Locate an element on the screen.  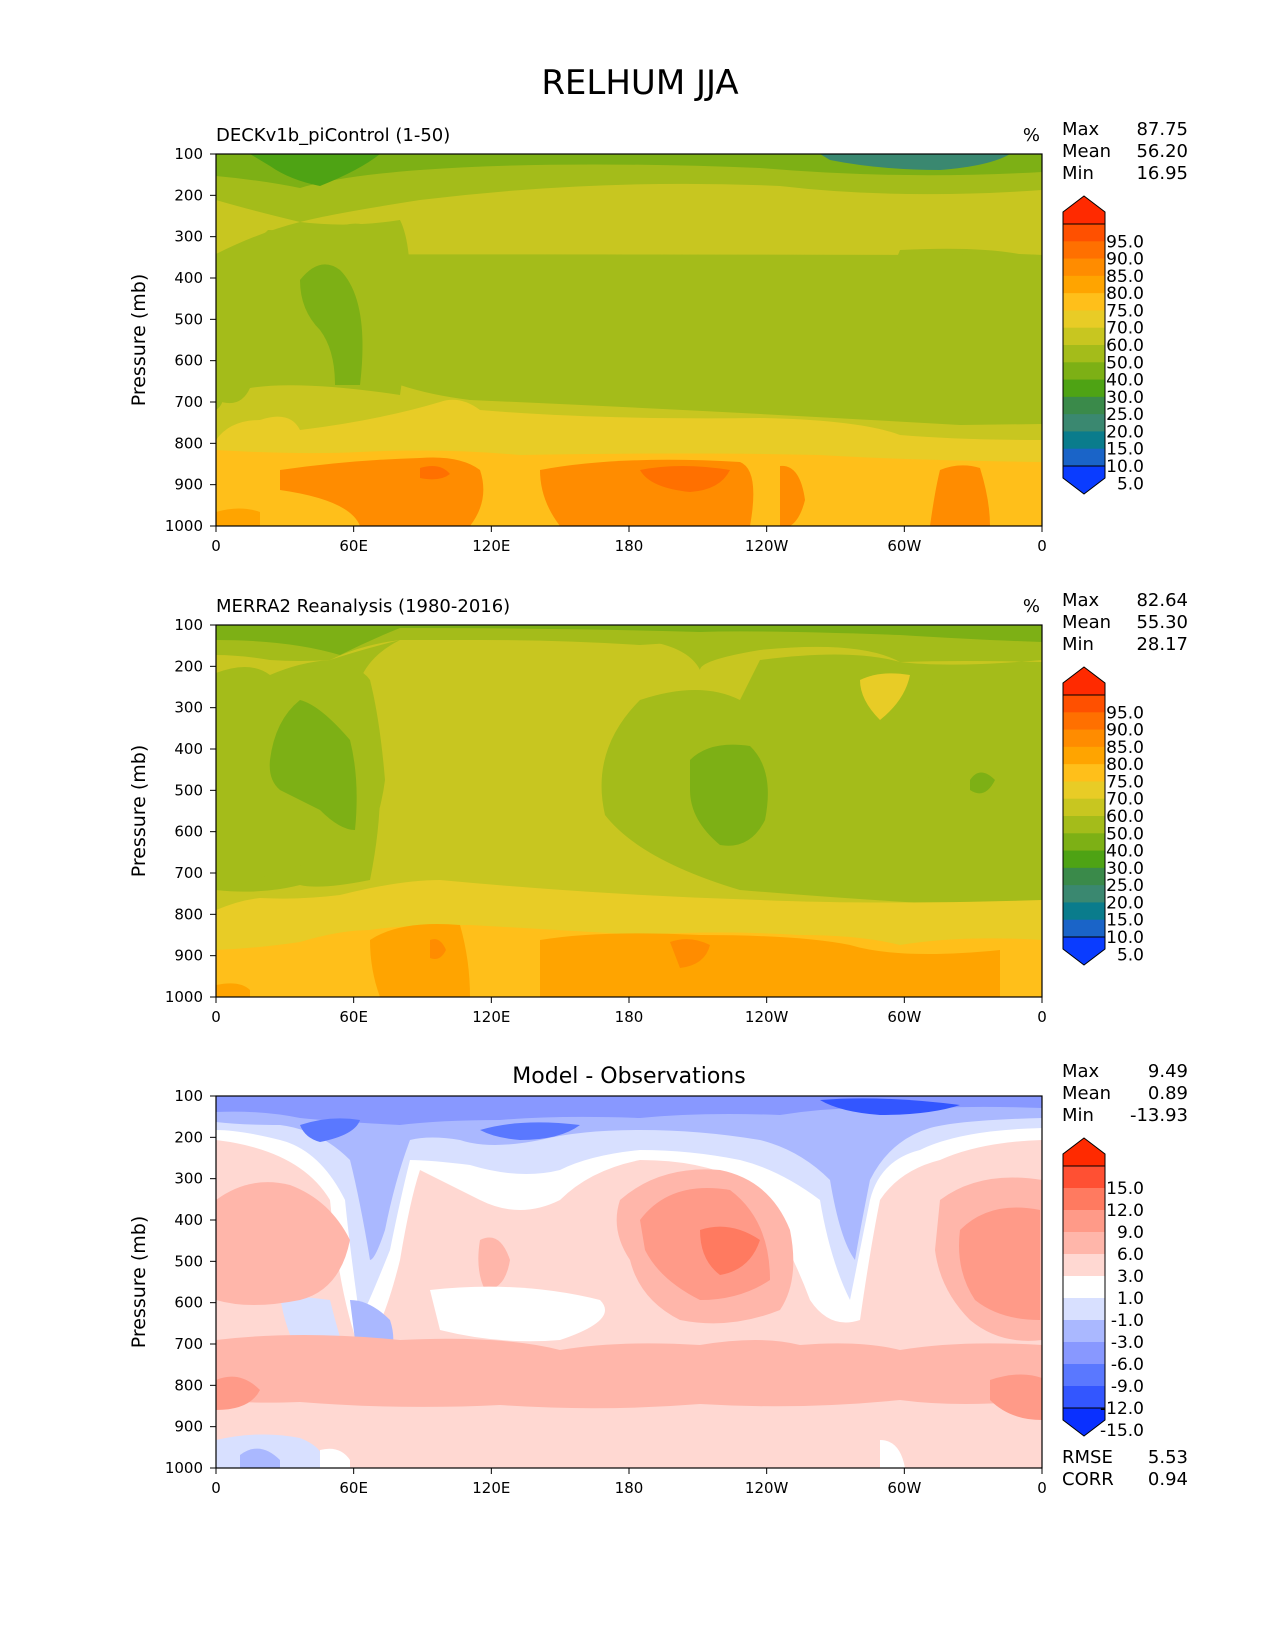
stats-block: Max 9.49 Mean 0.89 Min -13.93 is located at coordinates (1125, 1093).